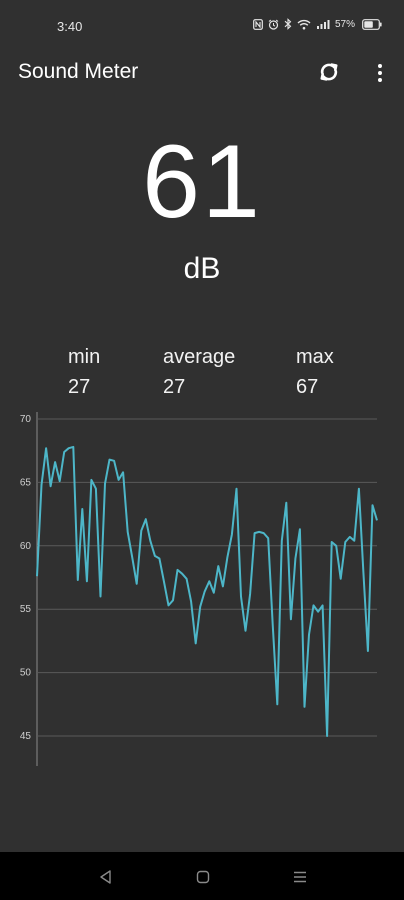 The width and height of the screenshot is (404, 900). Describe the element at coordinates (106, 877) in the screenshot. I see `back-icon` at that location.